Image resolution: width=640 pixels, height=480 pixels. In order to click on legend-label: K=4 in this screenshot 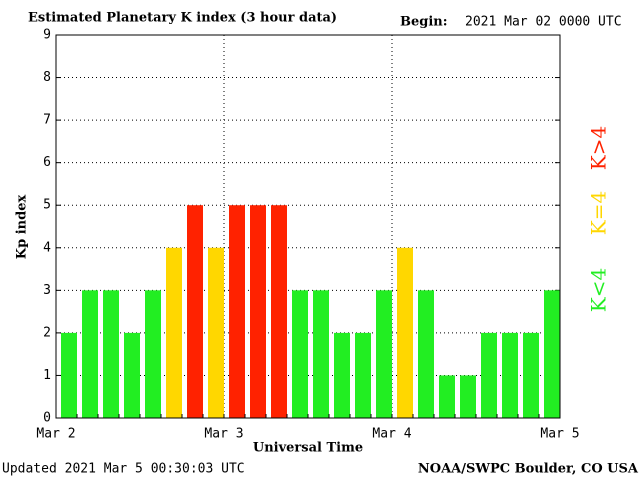, I will do `click(599, 213)`.